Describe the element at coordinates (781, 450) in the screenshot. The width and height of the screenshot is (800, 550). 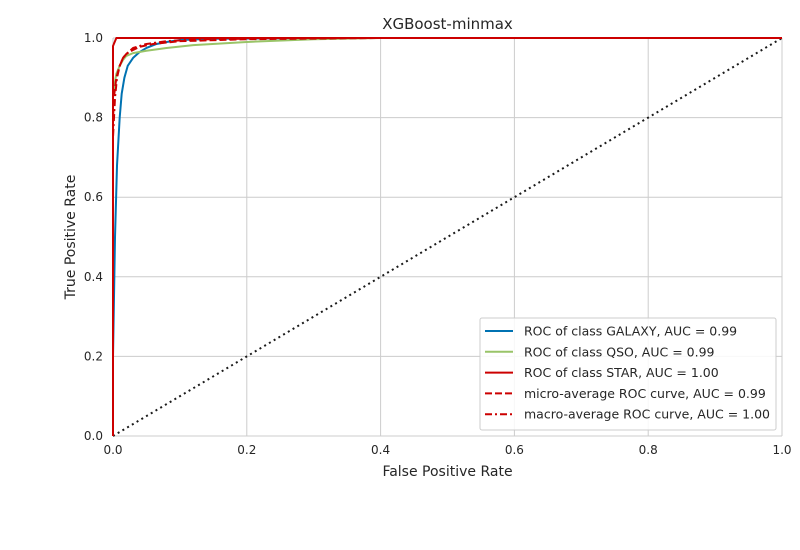
I see `x-tick-label: 1.0` at that location.